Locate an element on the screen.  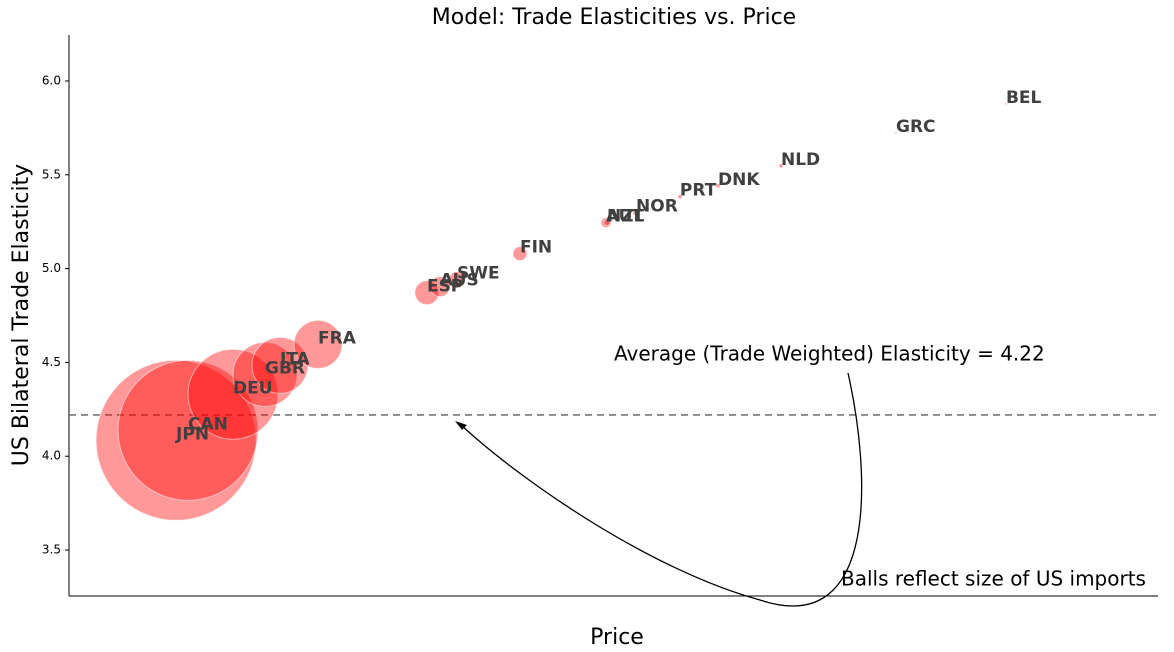
point-label: NOR is located at coordinates (657, 207).